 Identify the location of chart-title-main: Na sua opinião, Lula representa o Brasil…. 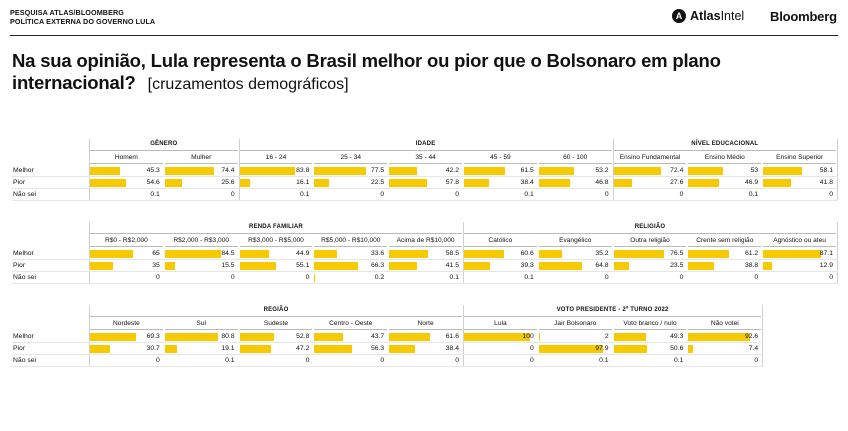
(366, 71).